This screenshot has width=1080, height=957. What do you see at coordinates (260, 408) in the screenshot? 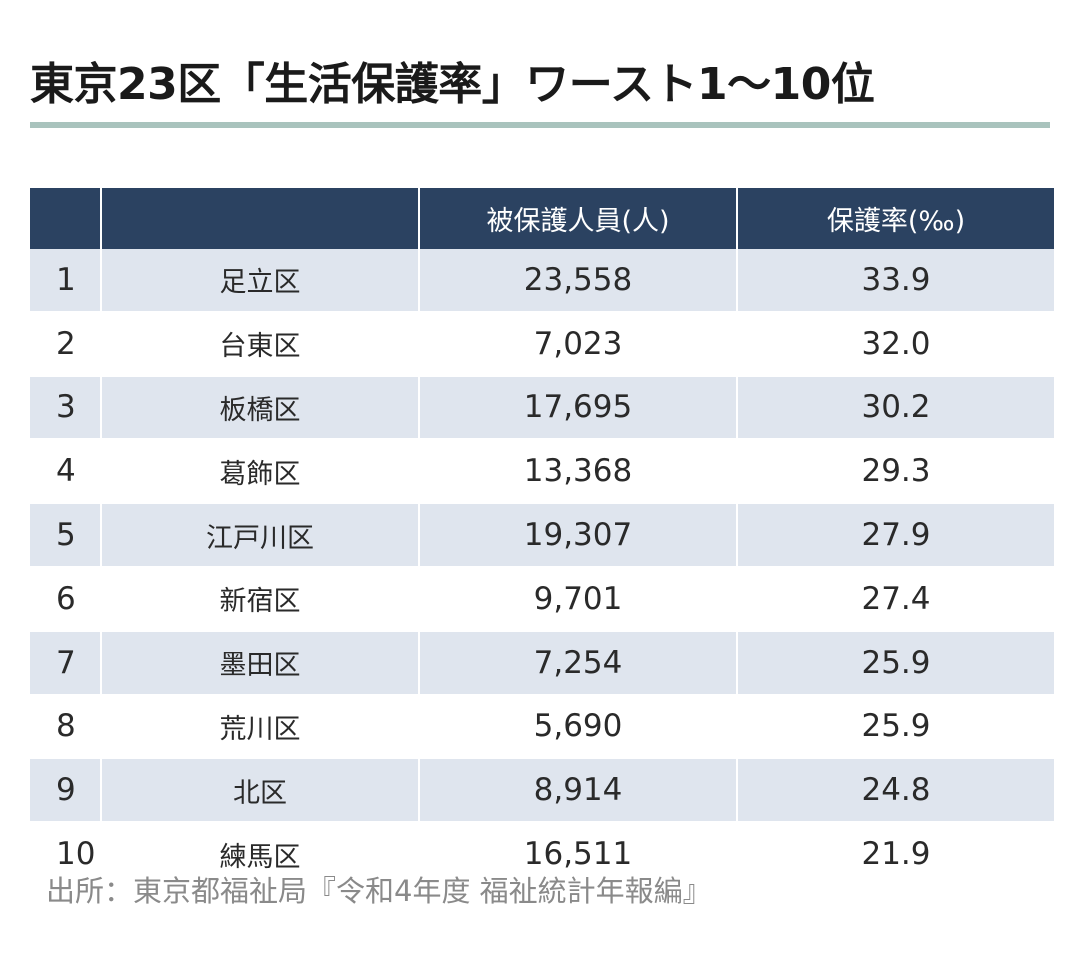
I see `ward-cell: 板橋区` at bounding box center [260, 408].